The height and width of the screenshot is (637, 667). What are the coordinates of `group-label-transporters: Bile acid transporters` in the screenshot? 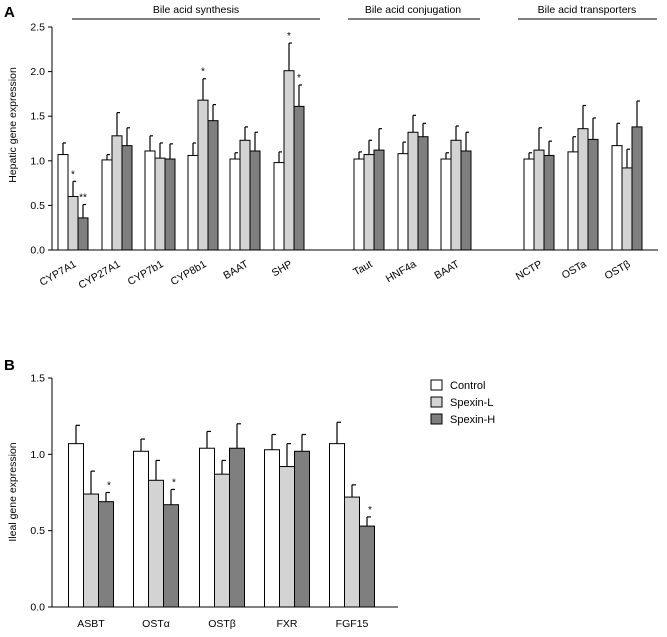 It's located at (587, 10).